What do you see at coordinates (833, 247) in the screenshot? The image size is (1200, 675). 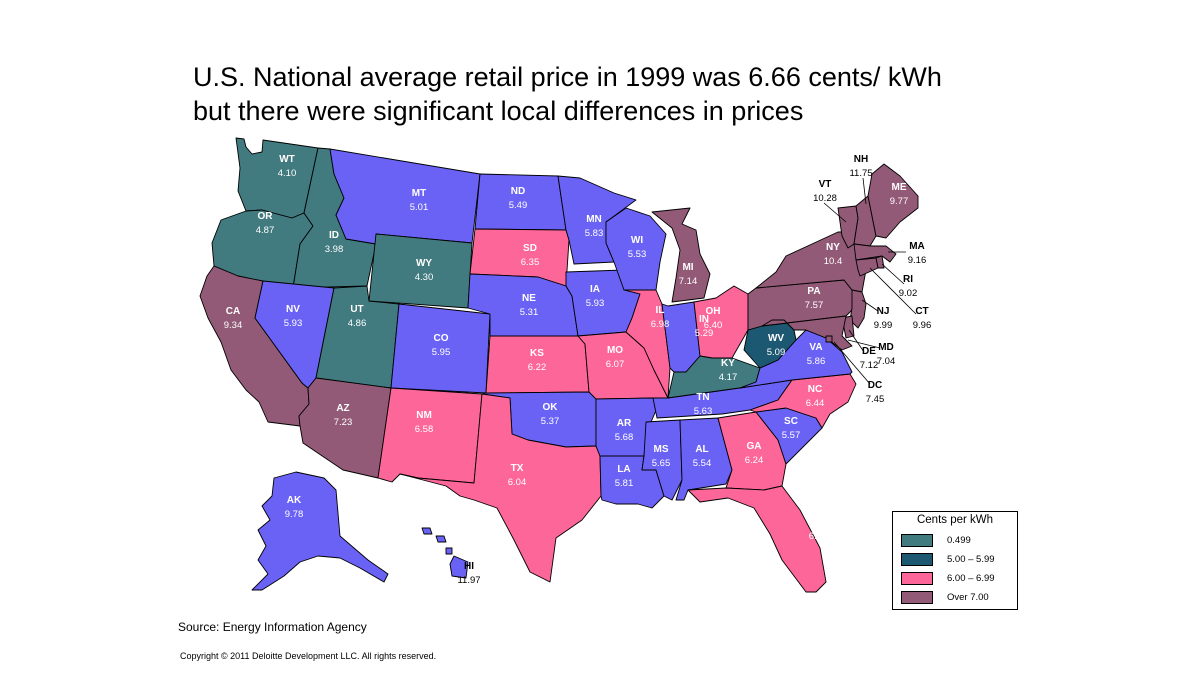 I see `state-code-label: NY` at bounding box center [833, 247].